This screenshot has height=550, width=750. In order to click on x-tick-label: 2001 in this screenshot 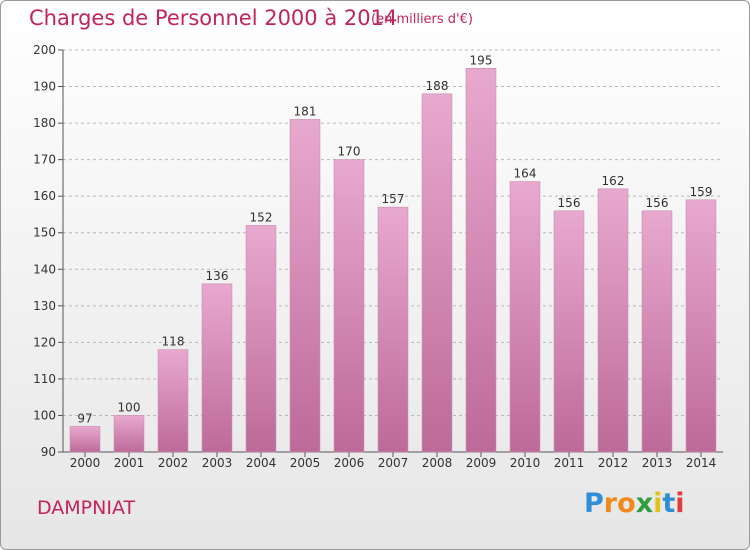, I will do `click(129, 463)`.